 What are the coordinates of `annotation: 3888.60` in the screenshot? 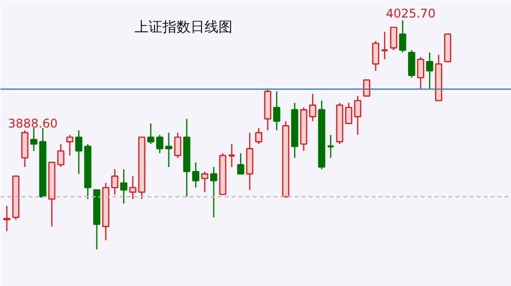 It's located at (33, 123).